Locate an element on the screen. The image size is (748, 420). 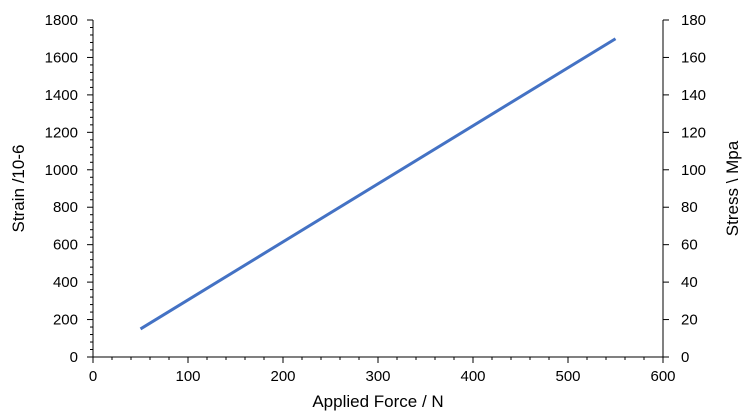
y2-tick-label: 140 is located at coordinates (693, 95).